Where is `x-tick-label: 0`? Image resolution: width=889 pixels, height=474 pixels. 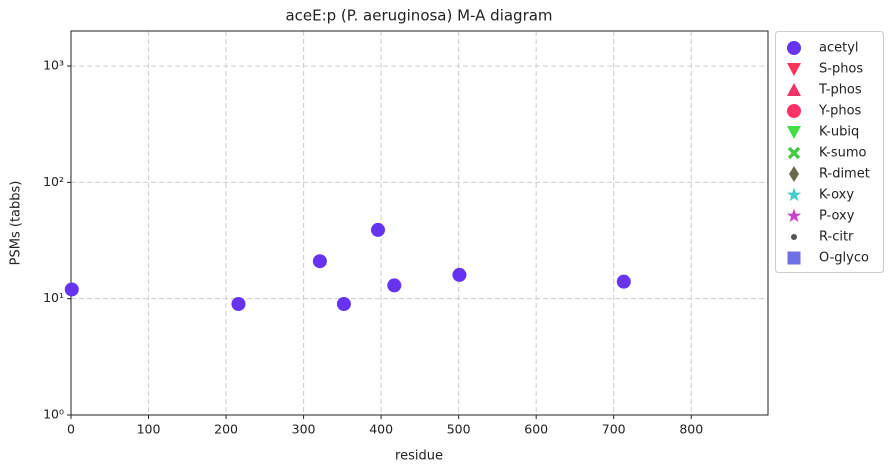
x-tick-label: 0 is located at coordinates (71, 429).